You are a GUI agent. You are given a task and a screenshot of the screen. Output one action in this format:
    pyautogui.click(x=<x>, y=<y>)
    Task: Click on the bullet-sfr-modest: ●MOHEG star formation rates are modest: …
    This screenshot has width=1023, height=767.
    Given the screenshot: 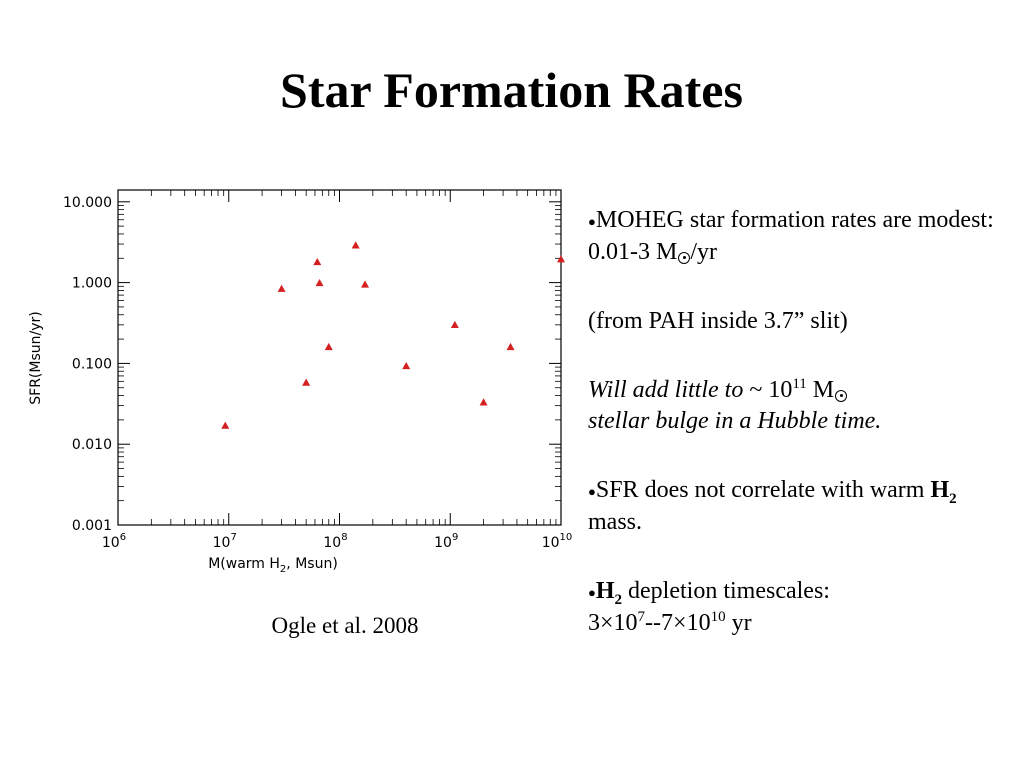 What is the action you would take?
    pyautogui.click(x=791, y=236)
    